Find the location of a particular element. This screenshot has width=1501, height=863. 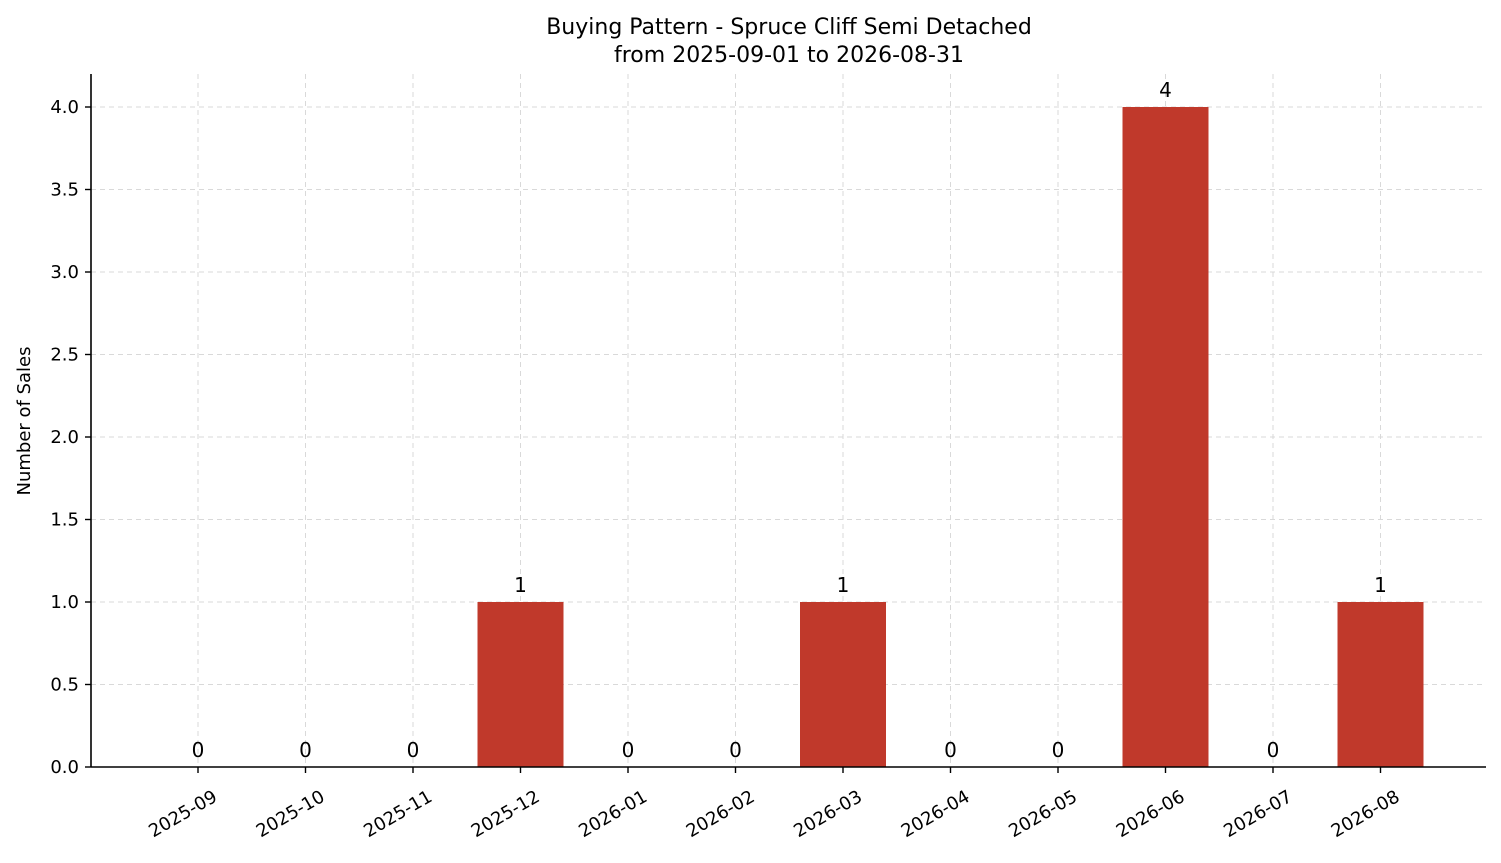

y-tick-label: 0.5 is located at coordinates (64, 685).